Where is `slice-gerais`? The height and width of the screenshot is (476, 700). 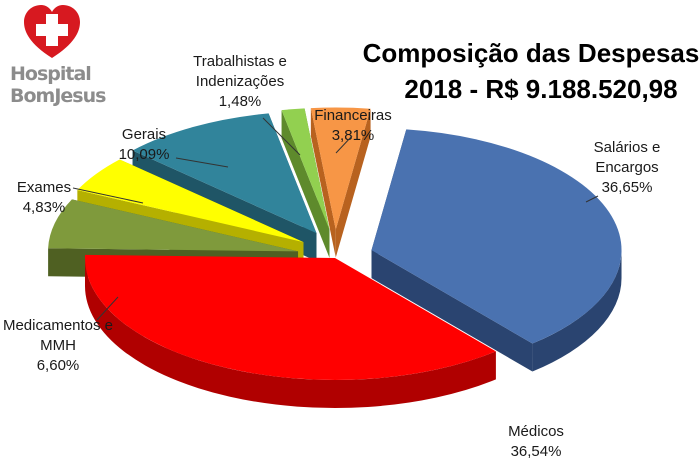 slice-gerais is located at coordinates (224, 173).